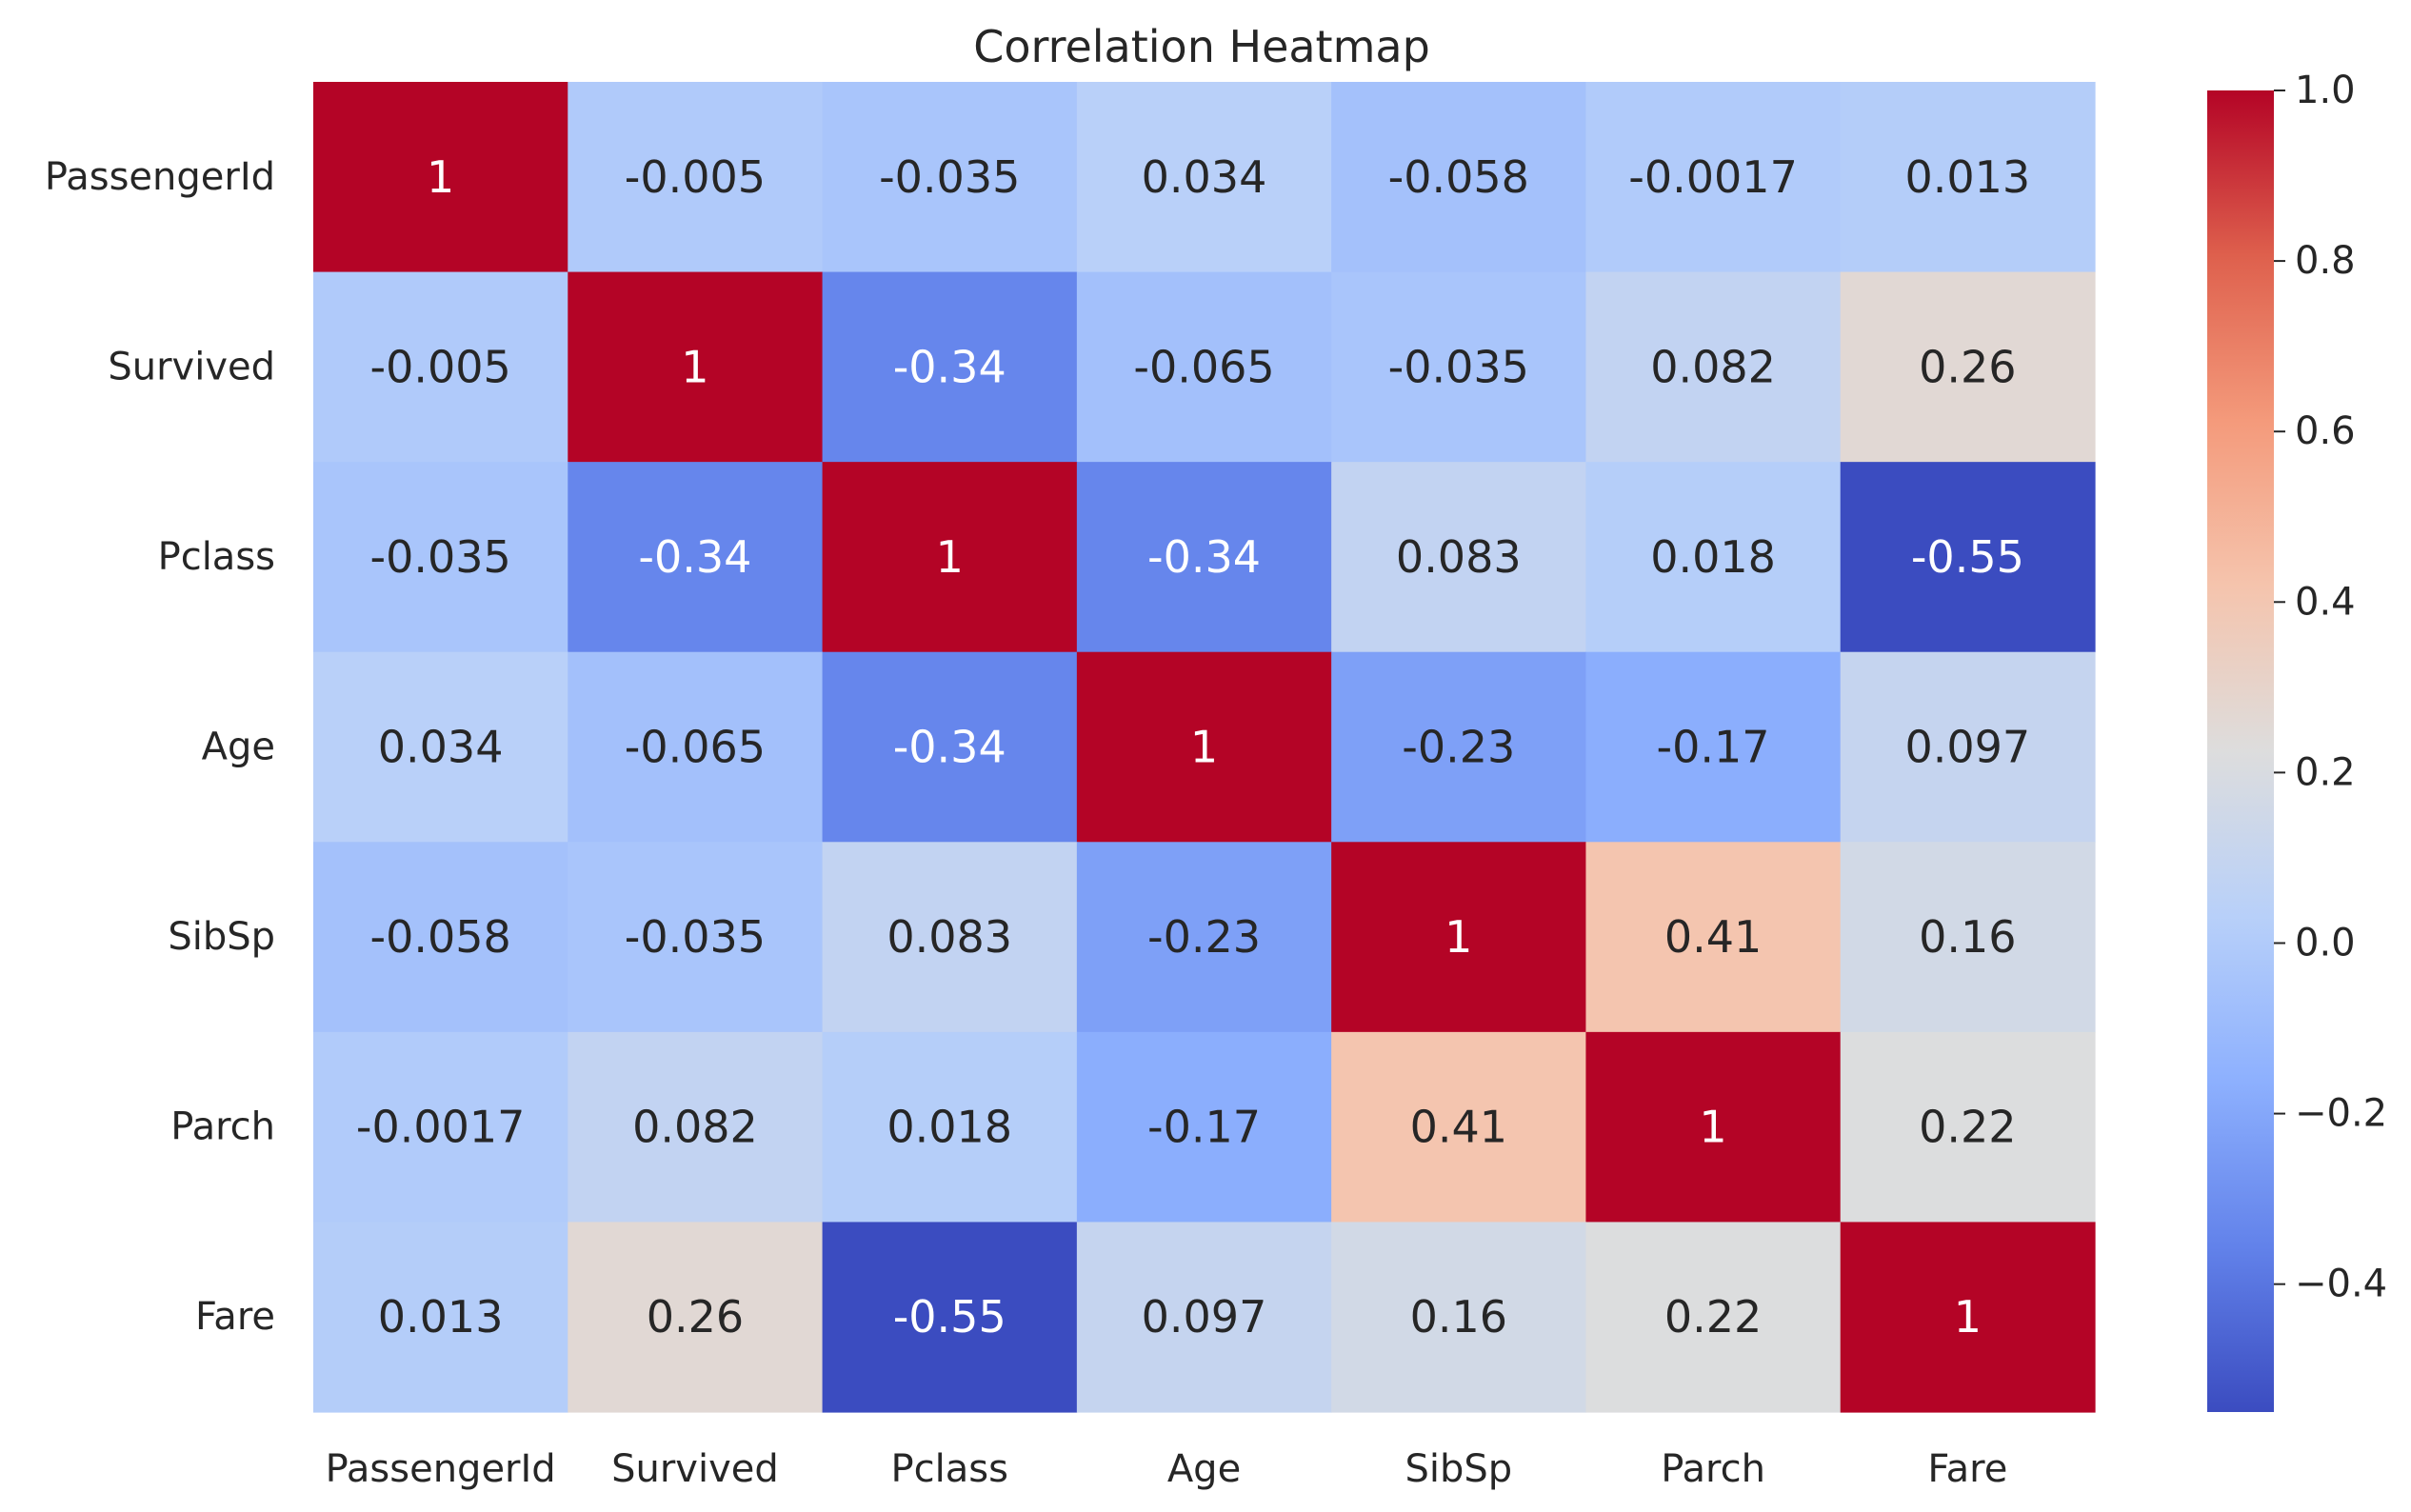 Image resolution: width=2411 pixels, height=1512 pixels. I want to click on heatmap-cell-label: -0.23, so click(1204, 937).